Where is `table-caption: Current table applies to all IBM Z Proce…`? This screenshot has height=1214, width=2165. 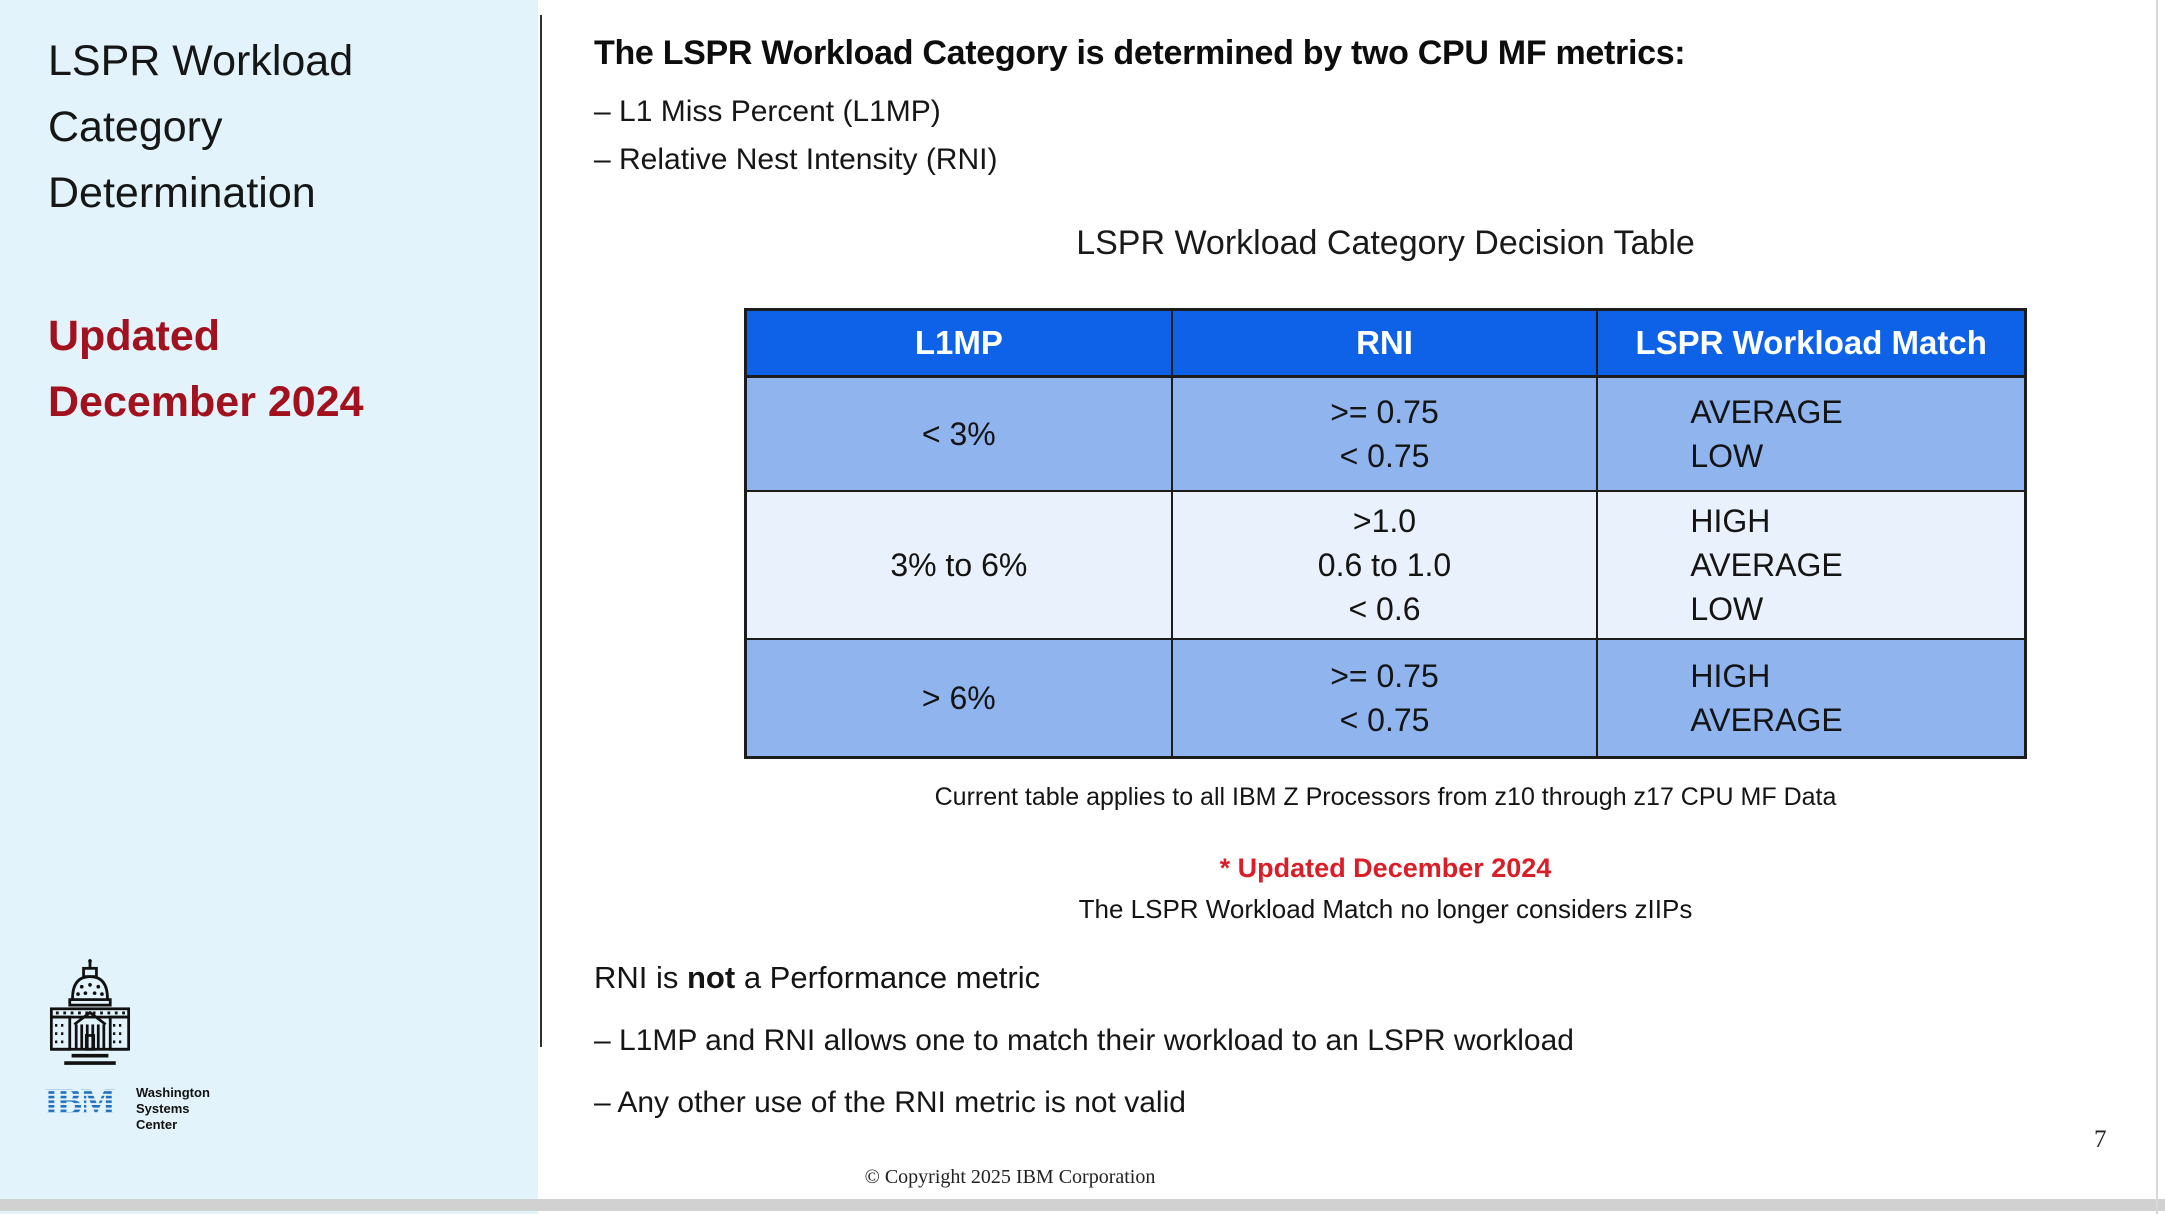 table-caption: Current table applies to all IBM Z Proce… is located at coordinates (1385, 797).